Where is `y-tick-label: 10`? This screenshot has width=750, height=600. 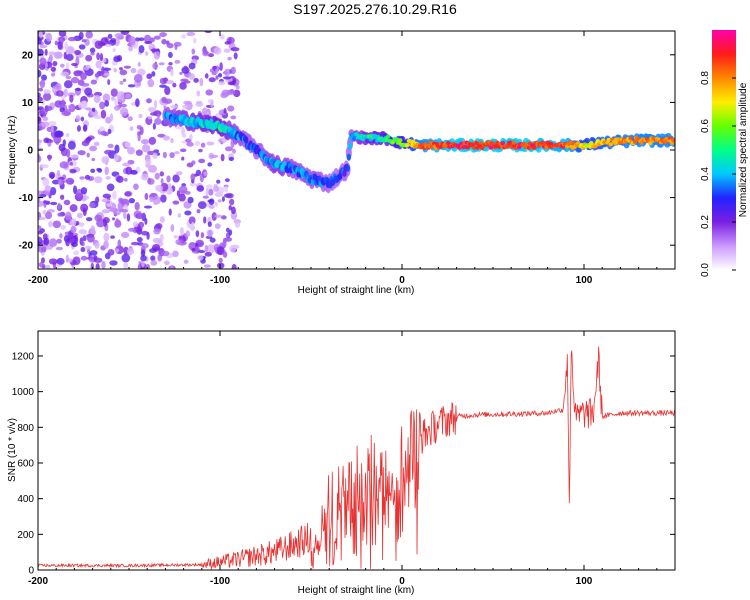
y-tick-label: 10 is located at coordinates (28, 103).